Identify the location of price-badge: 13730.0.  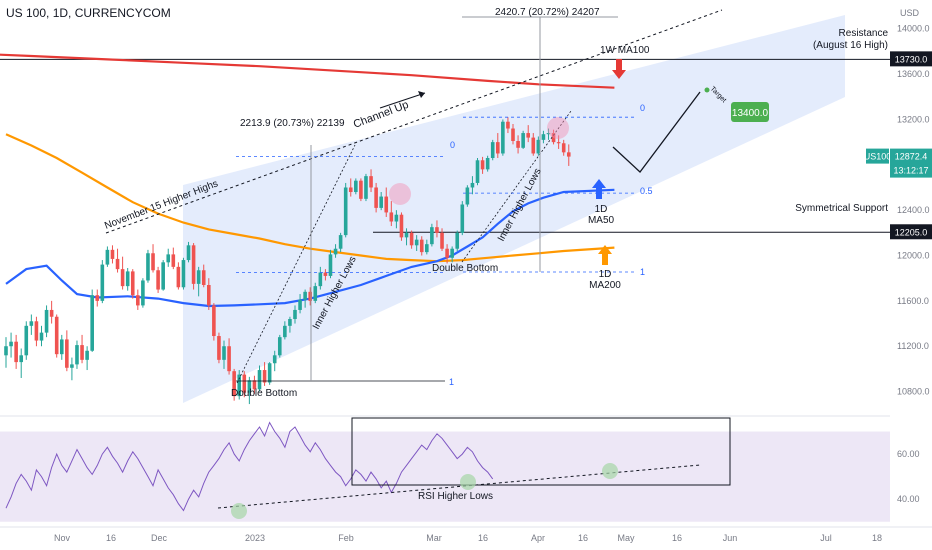
(911, 59).